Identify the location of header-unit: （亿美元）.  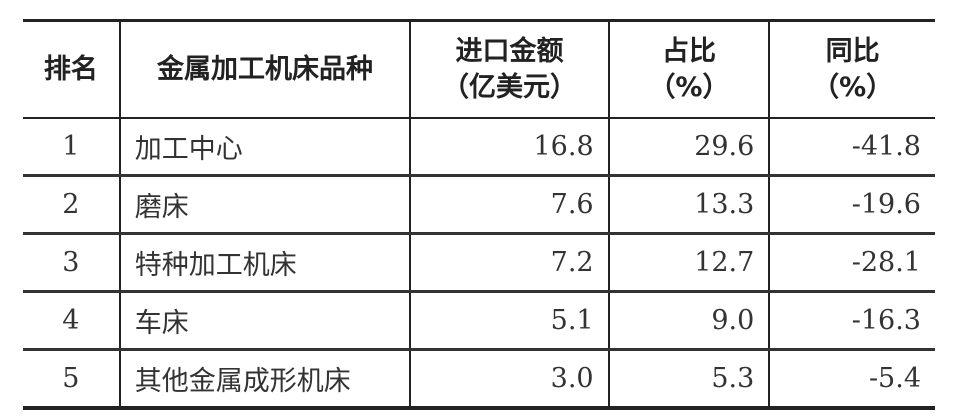
(509, 87).